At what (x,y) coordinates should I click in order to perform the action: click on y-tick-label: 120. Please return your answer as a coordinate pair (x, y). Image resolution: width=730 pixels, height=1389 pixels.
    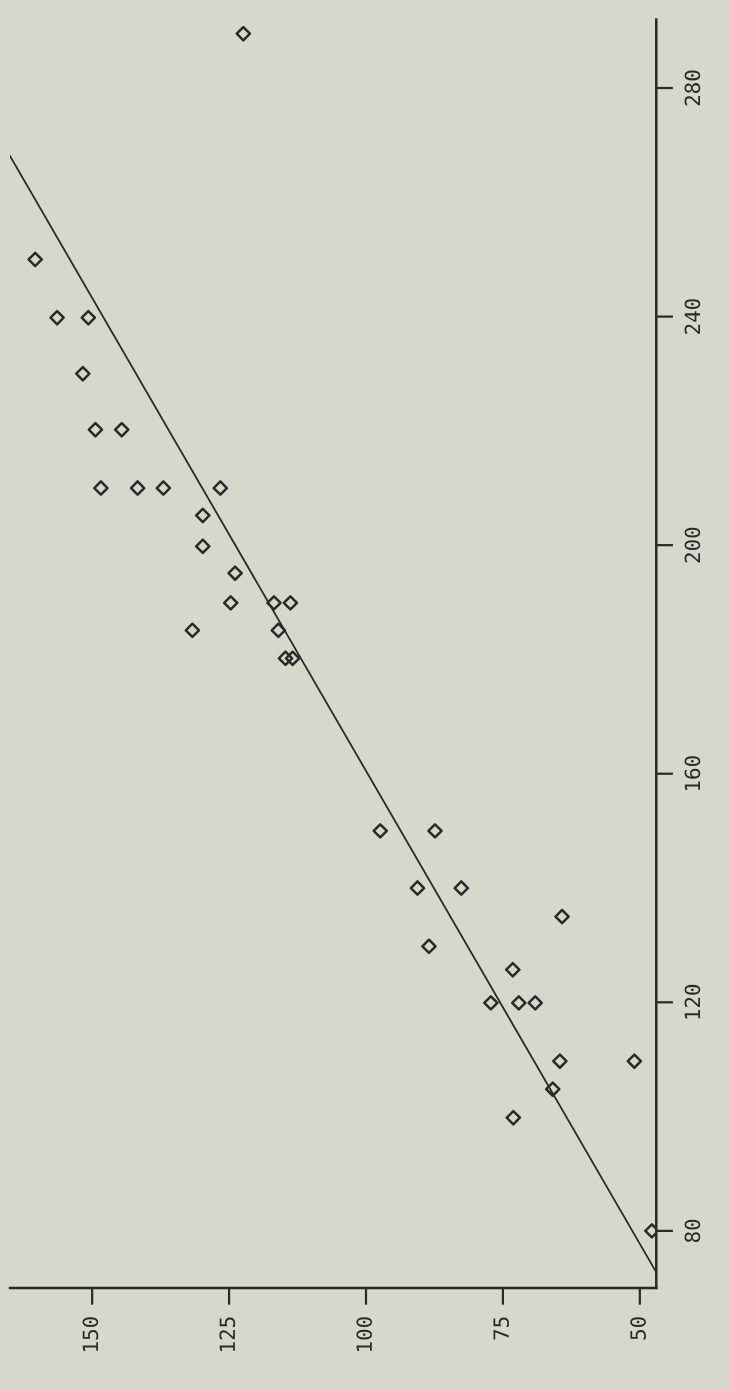
    Looking at the image, I should click on (692, 1001).